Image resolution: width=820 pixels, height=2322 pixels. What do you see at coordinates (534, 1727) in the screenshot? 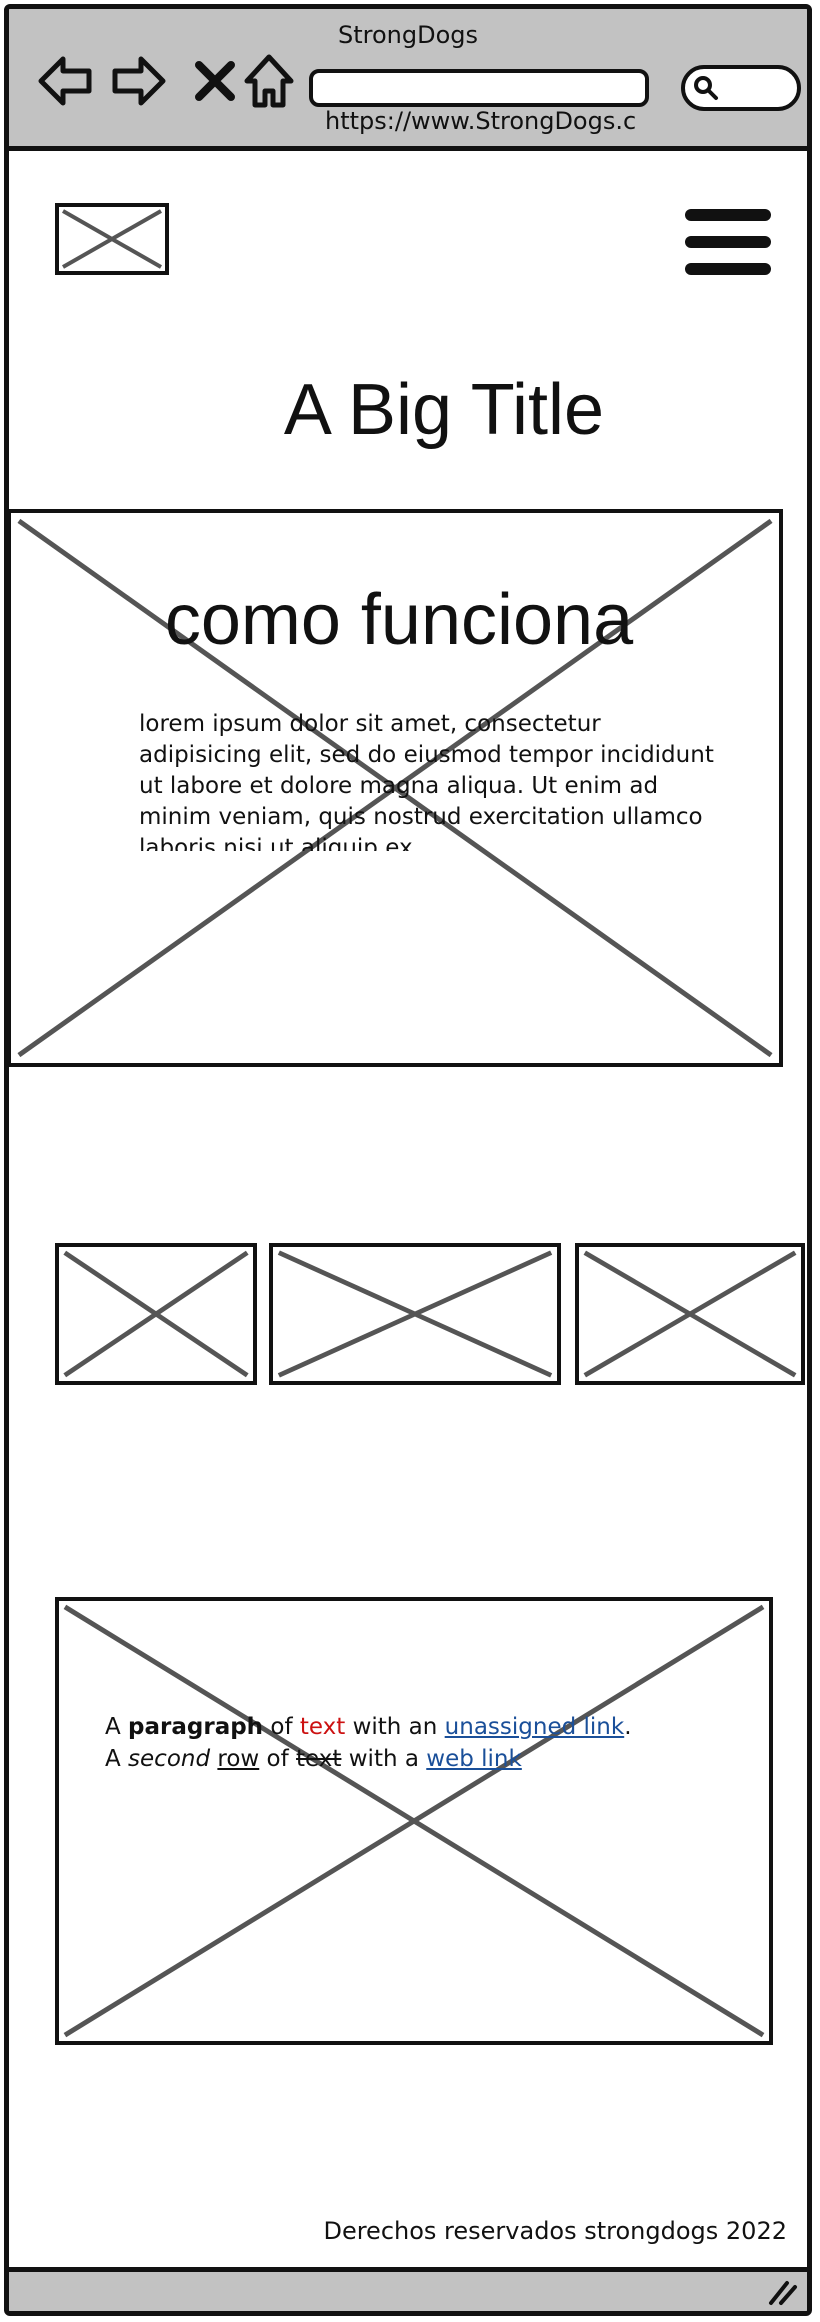
I see `unassigned-link: unassigned link` at bounding box center [534, 1727].